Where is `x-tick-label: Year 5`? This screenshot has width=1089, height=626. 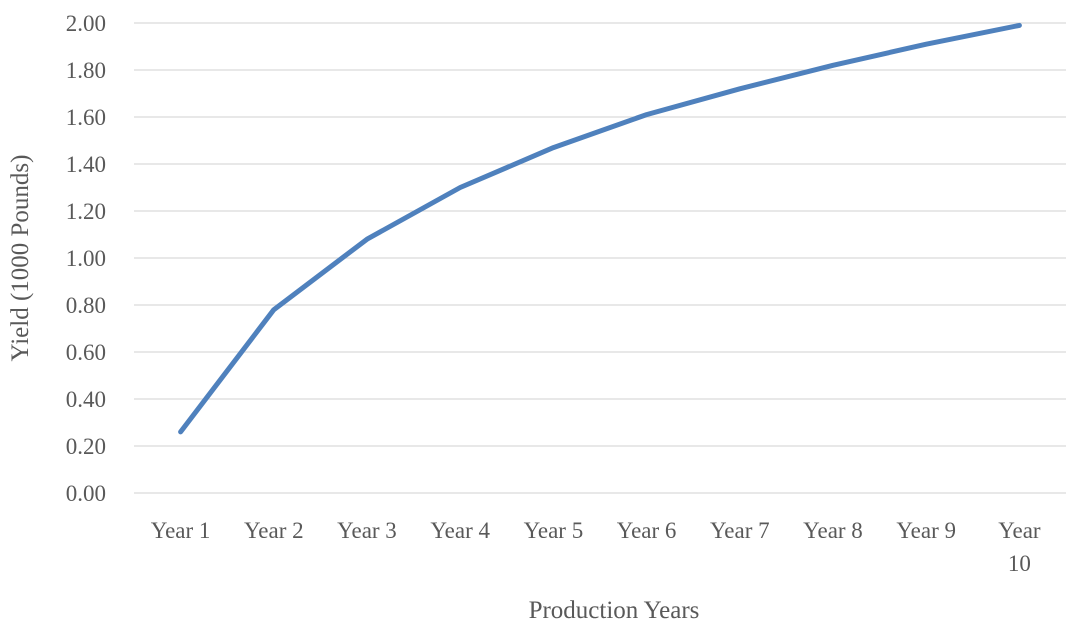
x-tick-label: Year 5 is located at coordinates (554, 530).